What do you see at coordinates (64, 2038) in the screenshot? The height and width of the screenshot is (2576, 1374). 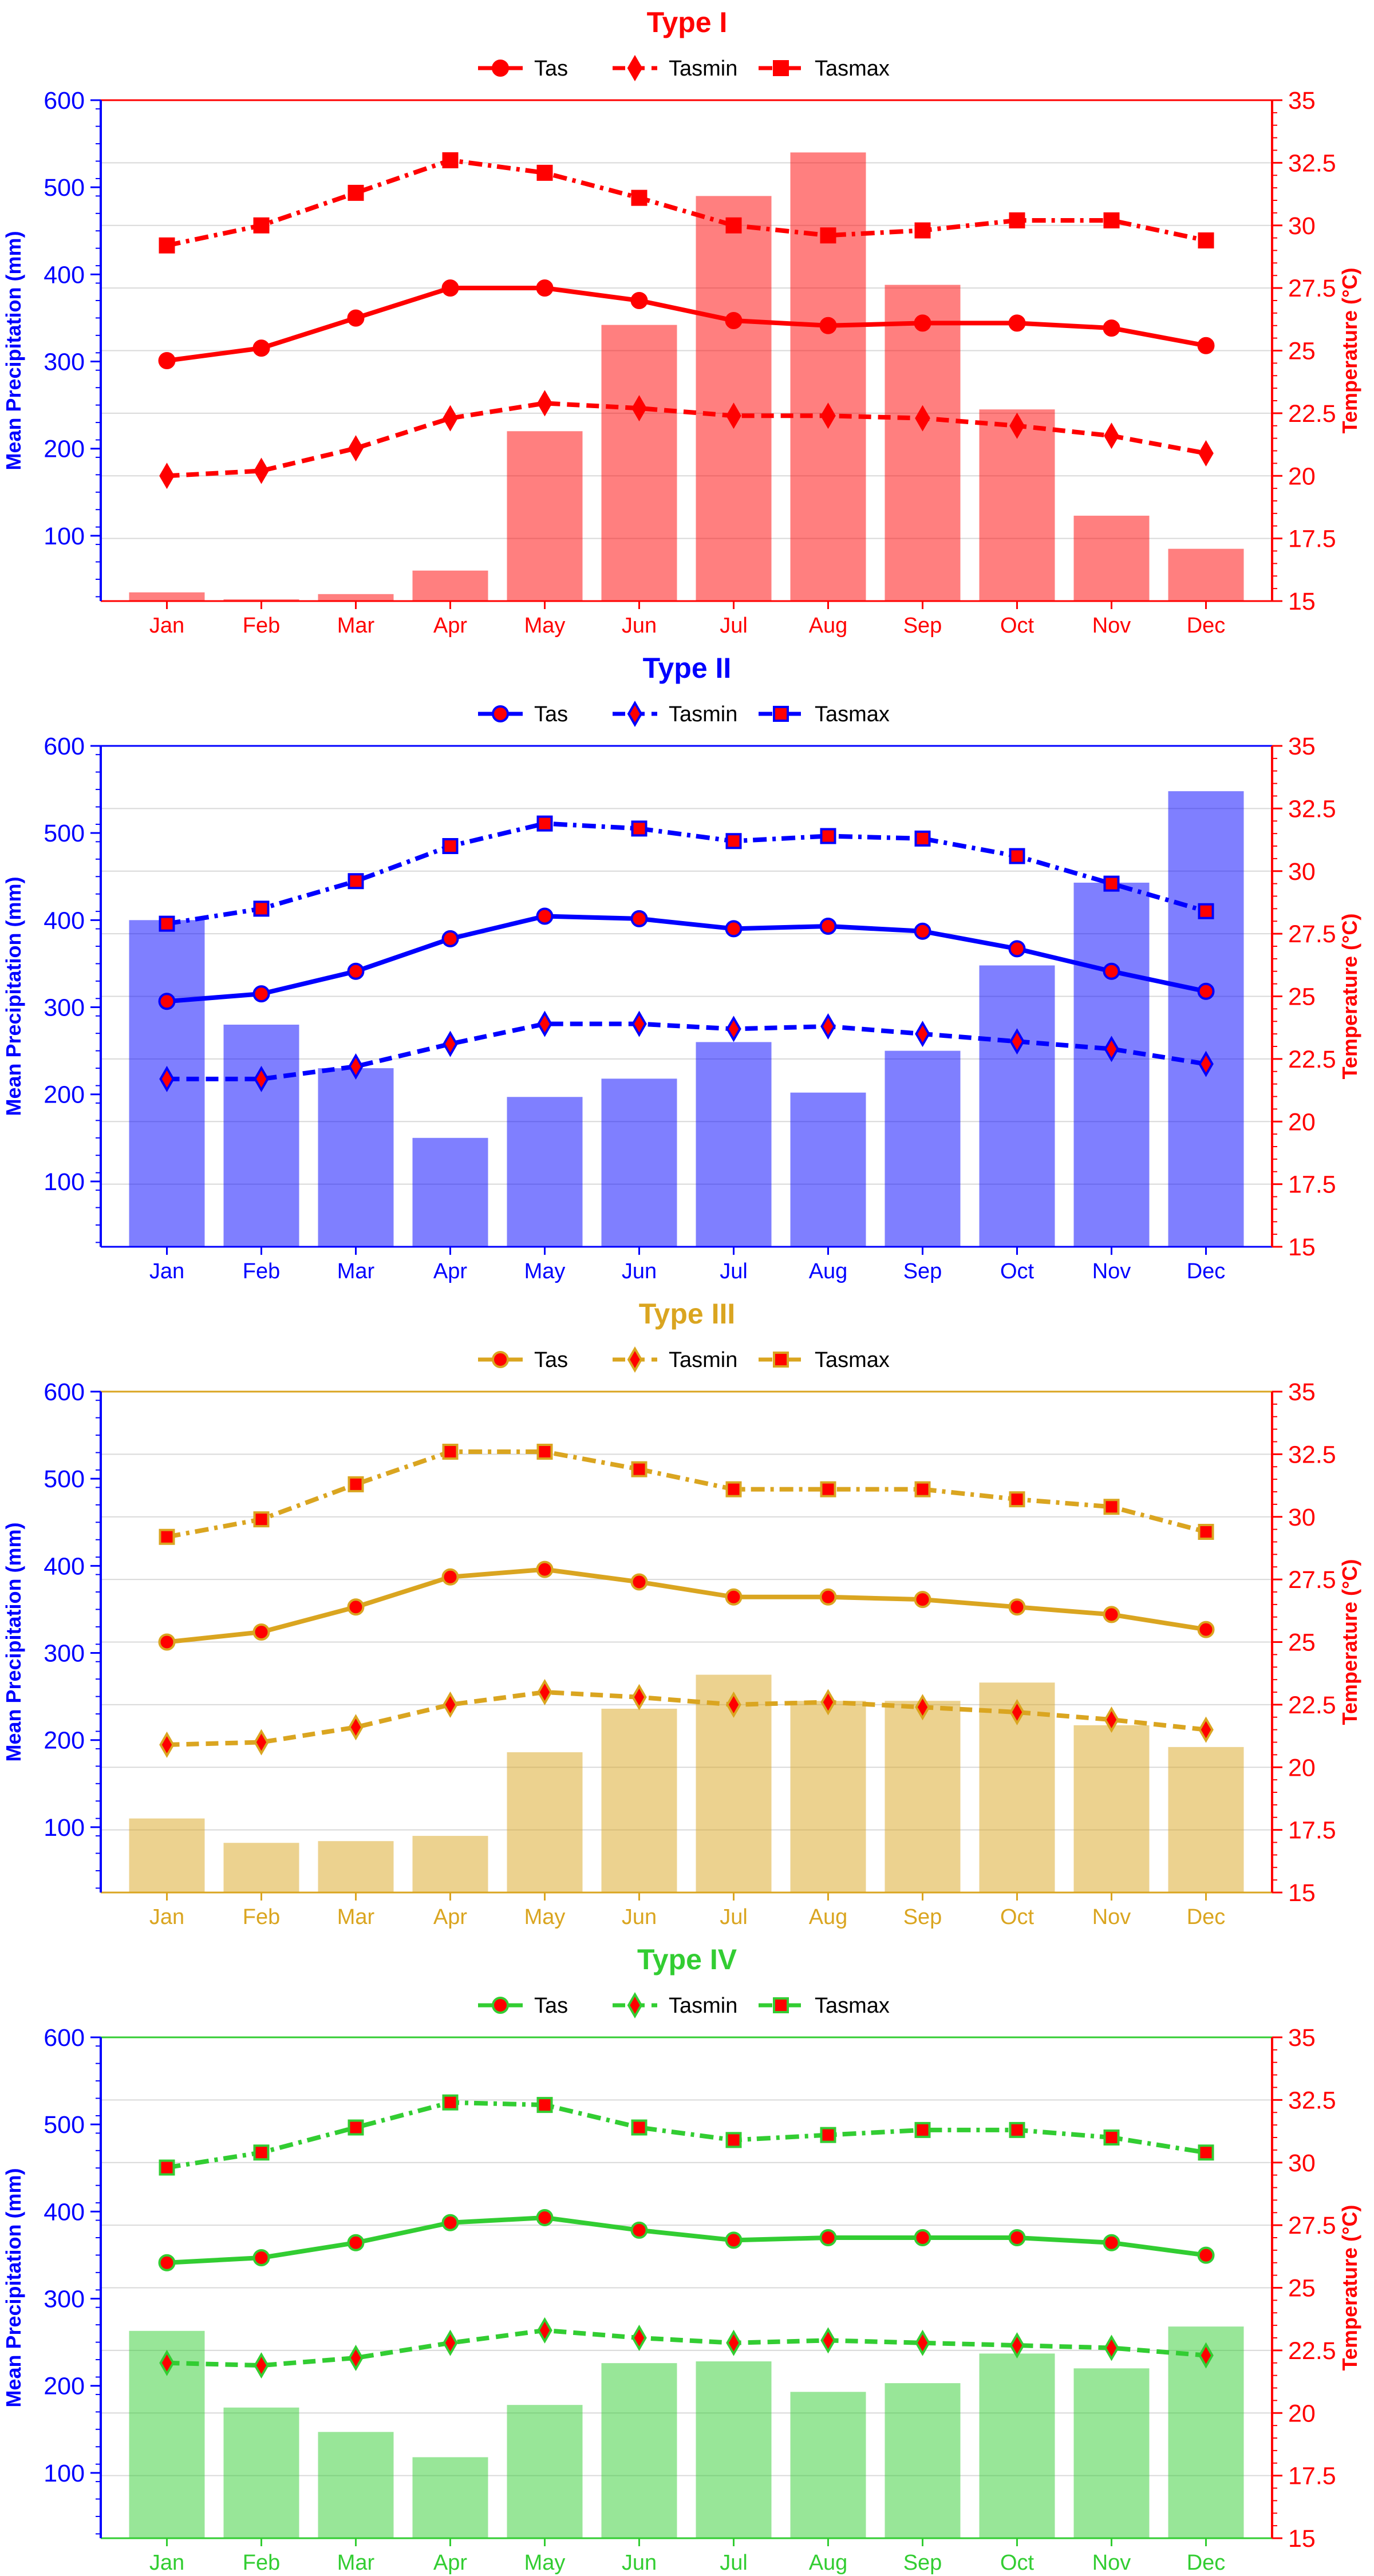 I see `tick-label: 600` at bounding box center [64, 2038].